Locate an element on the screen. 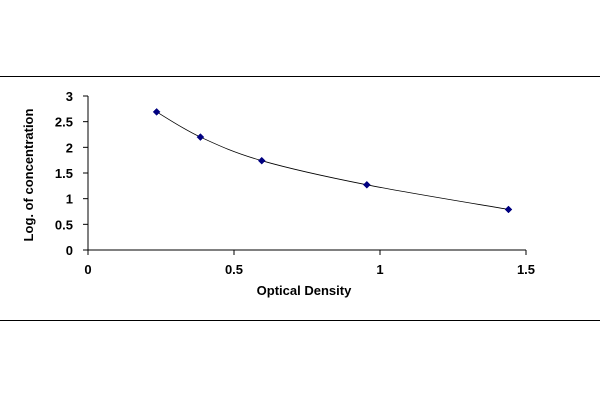  y-tick-label: 0 is located at coordinates (69, 250).